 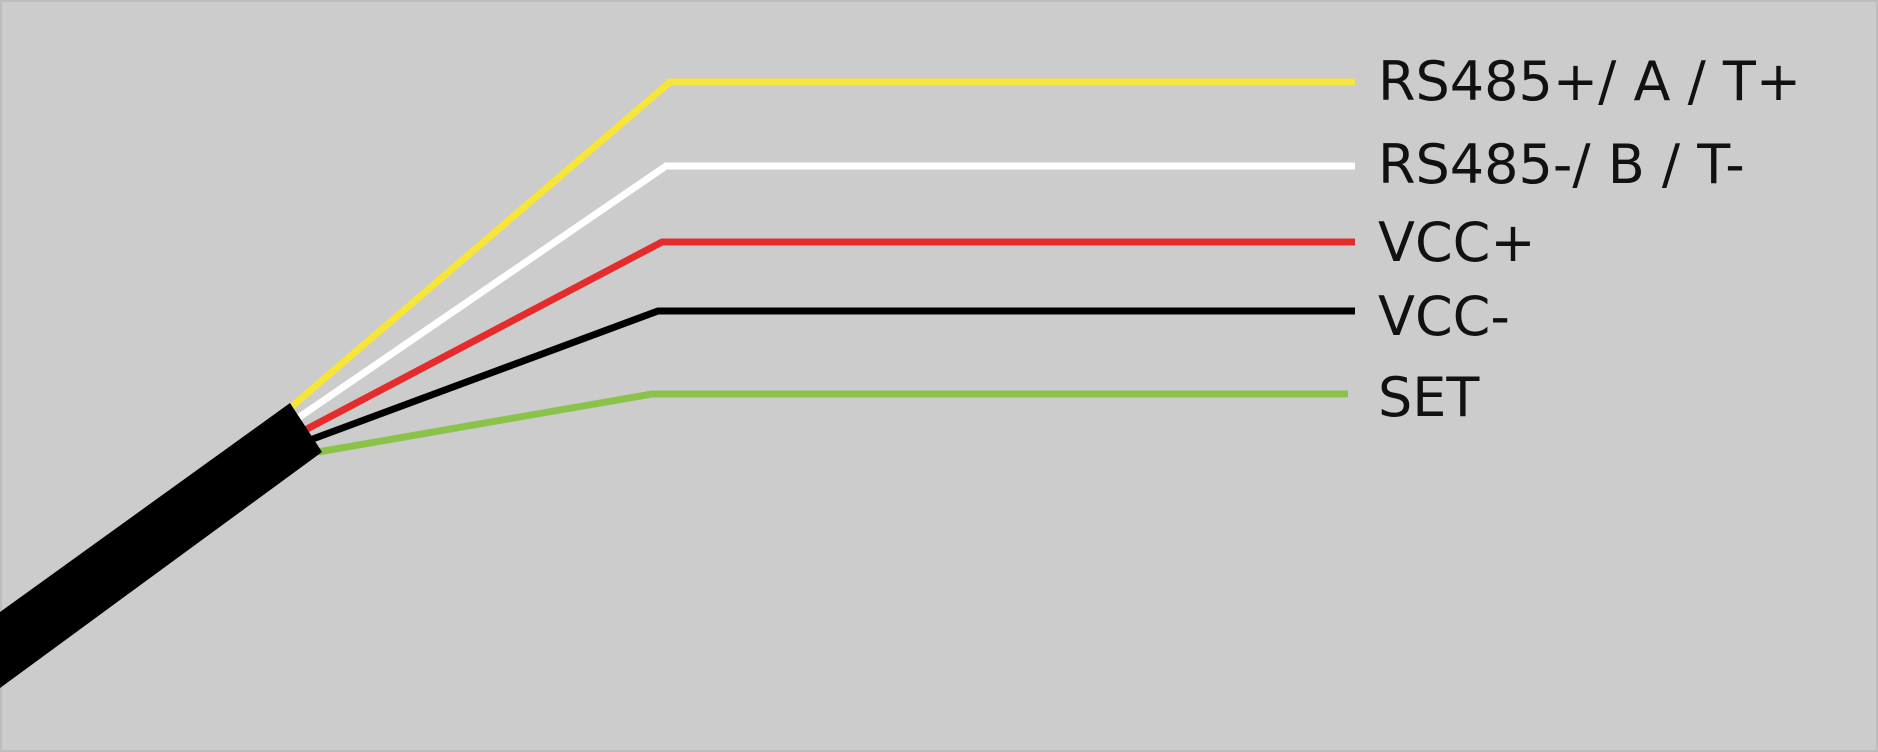 I want to click on wire-4: SET, so click(x=898, y=411).